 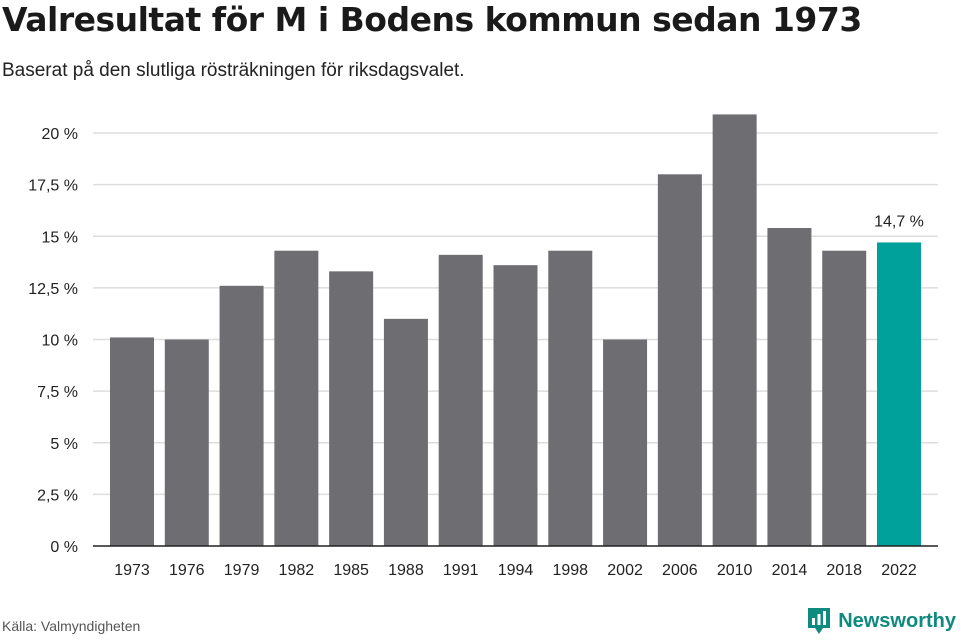 I want to click on newsworthy-logo-icon, so click(x=819, y=621).